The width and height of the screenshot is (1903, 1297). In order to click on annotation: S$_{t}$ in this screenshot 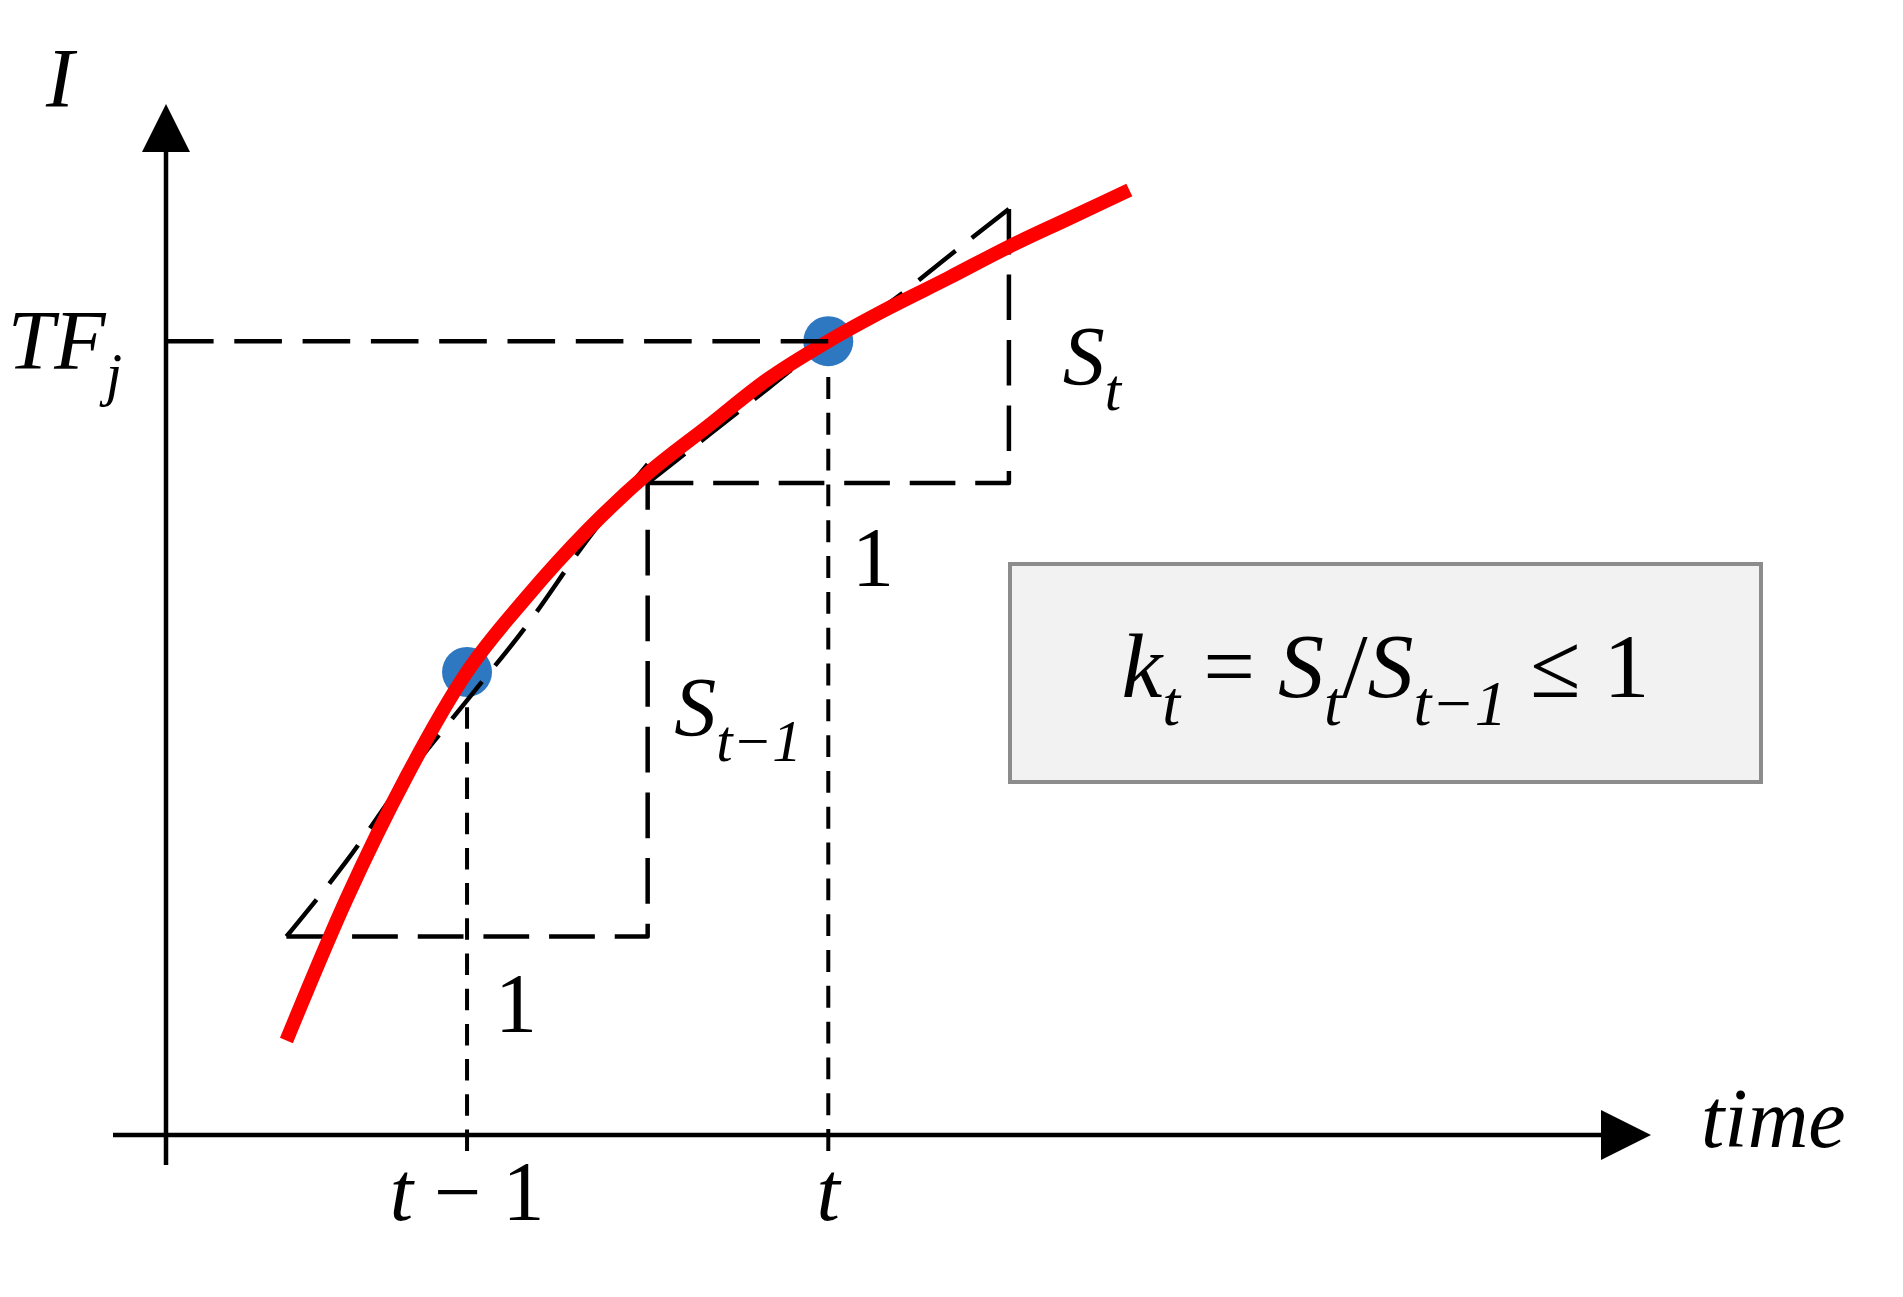, I will do `click(1092, 367)`.